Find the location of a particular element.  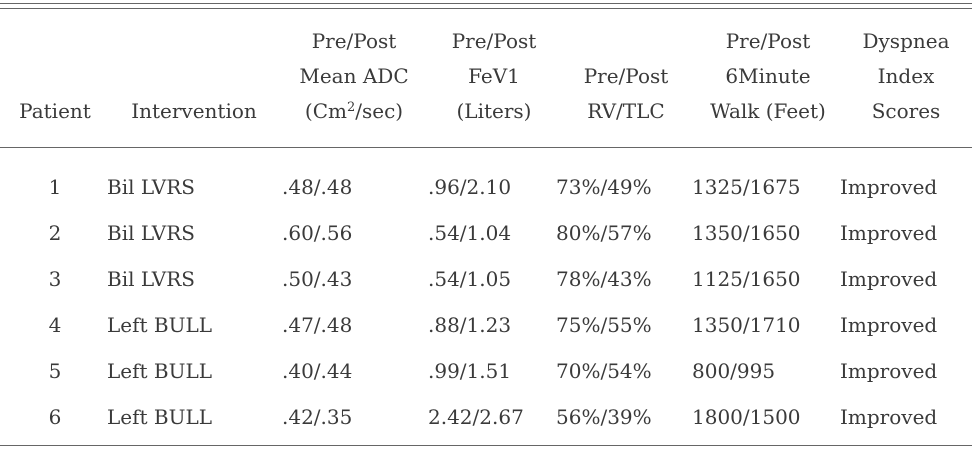

header-mean-adc-unit: /sec) is located at coordinates (379, 111).